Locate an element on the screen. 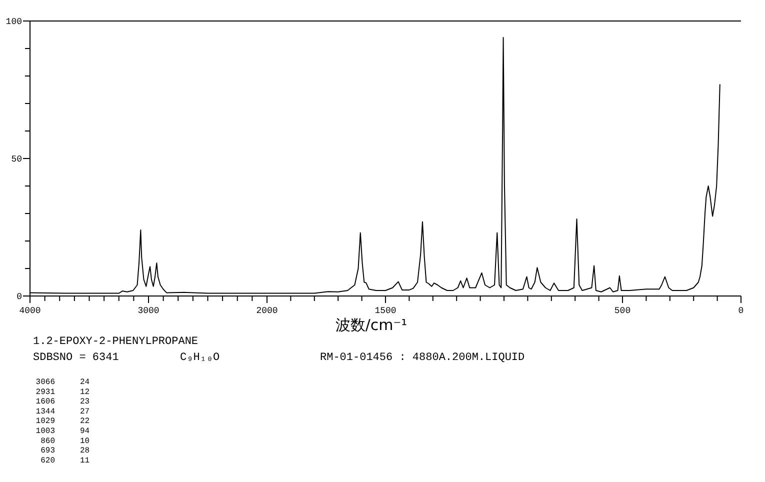 This screenshot has width=765, height=482. text: C₉H₁₀O is located at coordinates (200, 358).